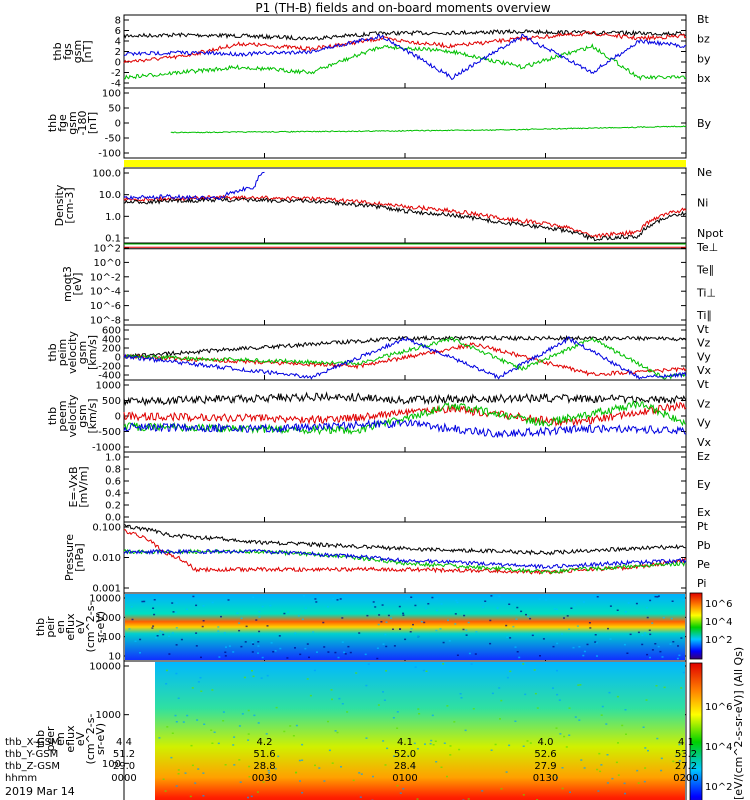  I want to click on series-pressure-Pi, so click(405, 559).